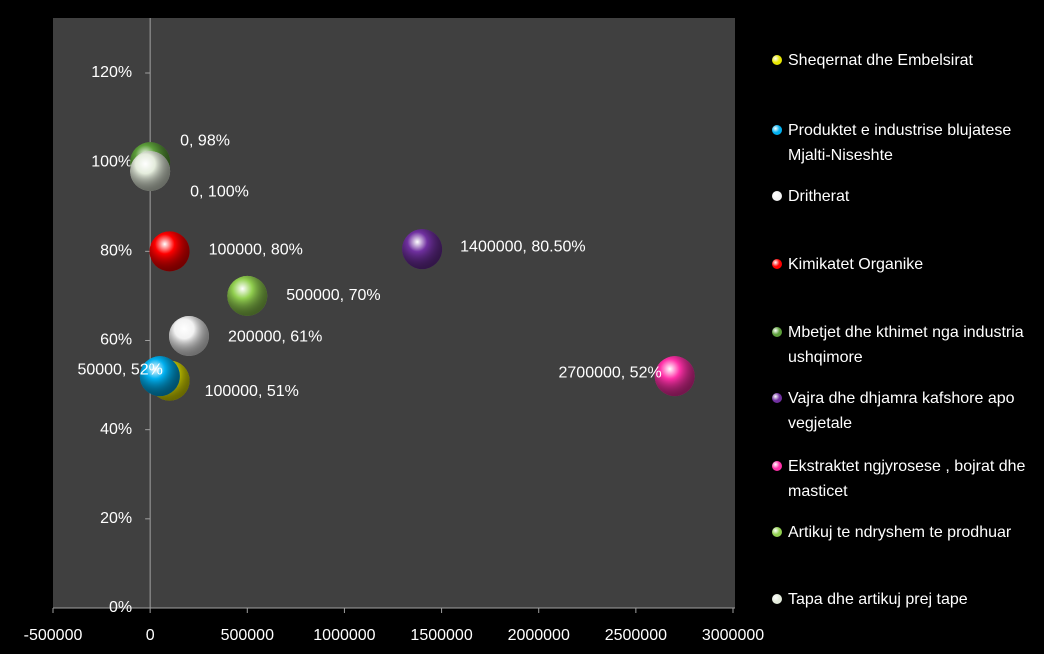 This screenshot has width=1044, height=654. What do you see at coordinates (116, 251) in the screenshot?
I see `y-tick-label: 80%` at bounding box center [116, 251].